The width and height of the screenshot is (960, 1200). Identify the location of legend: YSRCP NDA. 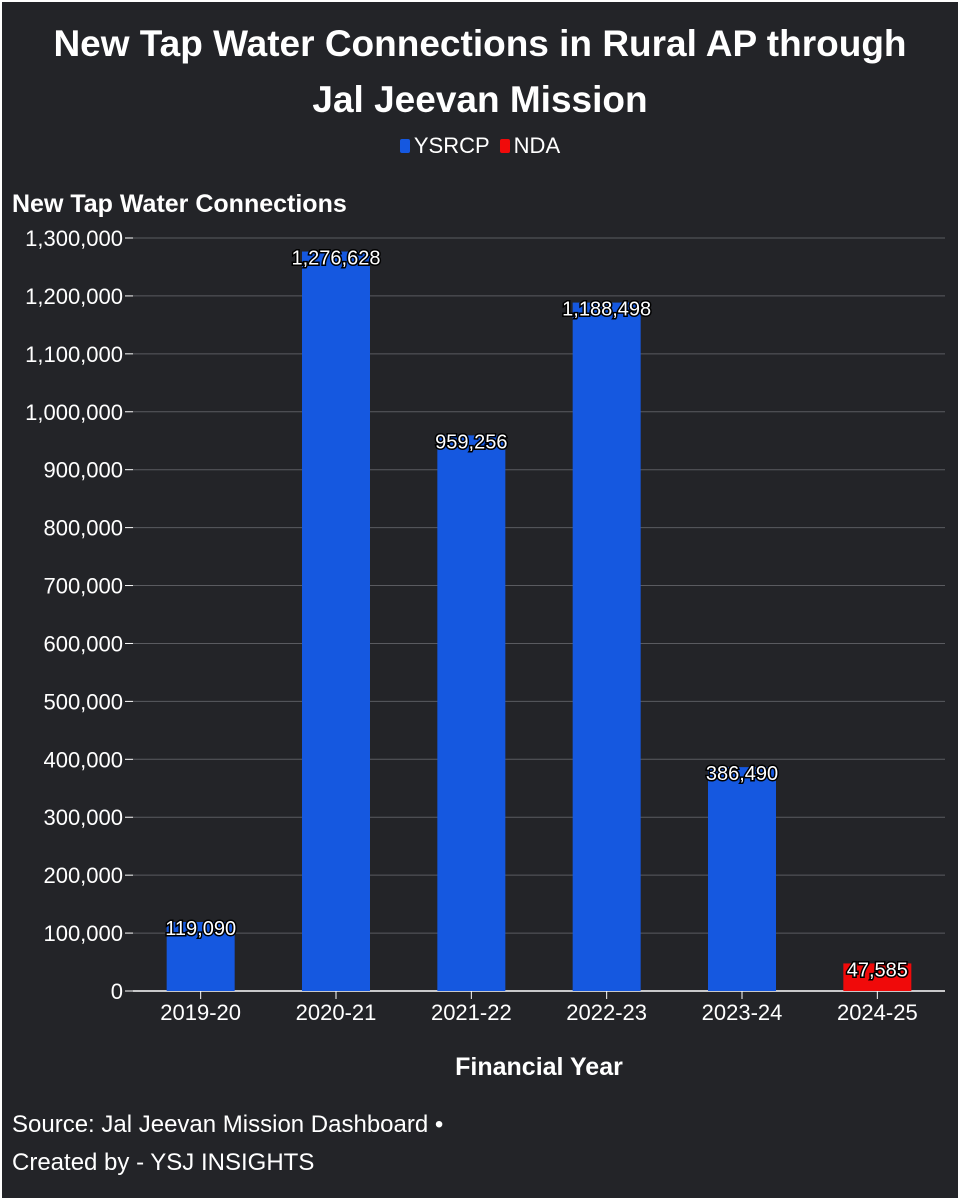
(480, 146).